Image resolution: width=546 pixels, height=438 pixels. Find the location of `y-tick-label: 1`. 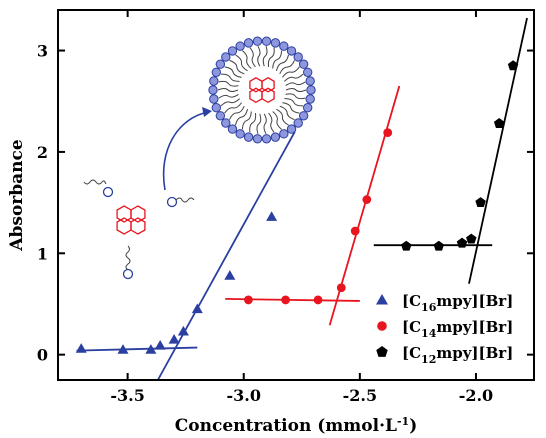

y-tick-label: 1 is located at coordinates (42, 253).